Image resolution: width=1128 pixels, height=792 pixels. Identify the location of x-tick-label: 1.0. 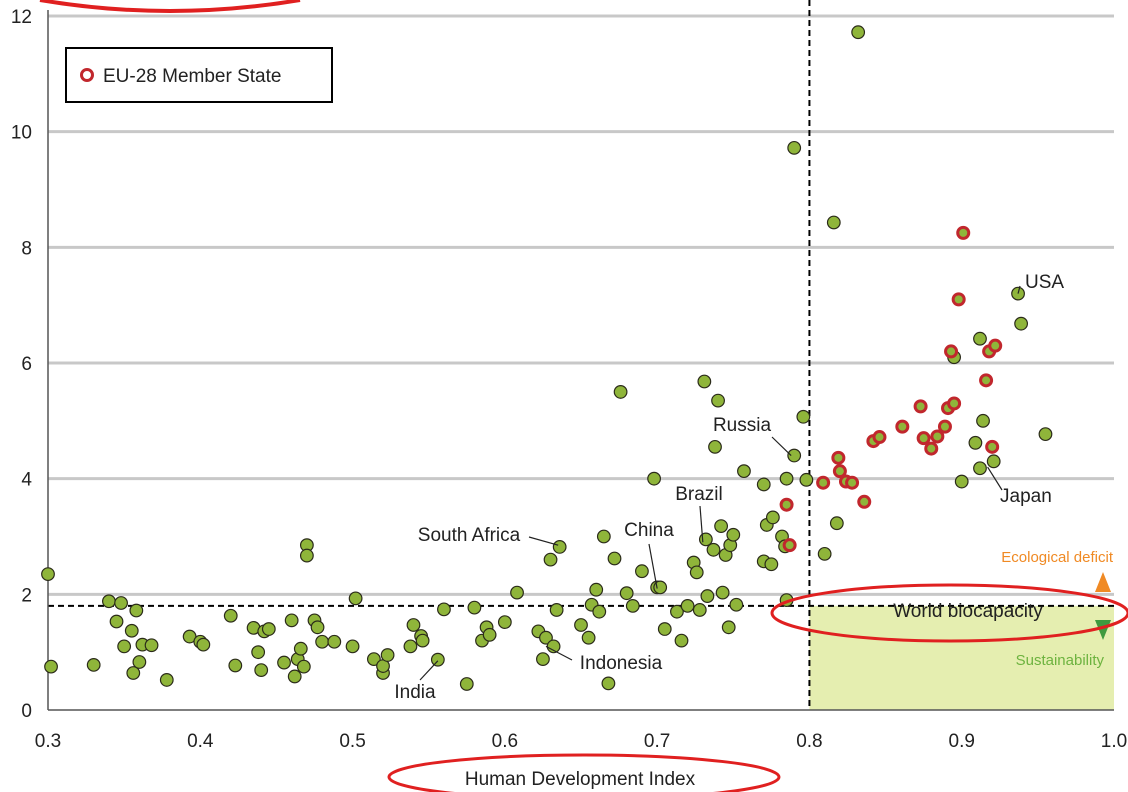
(1114, 741).